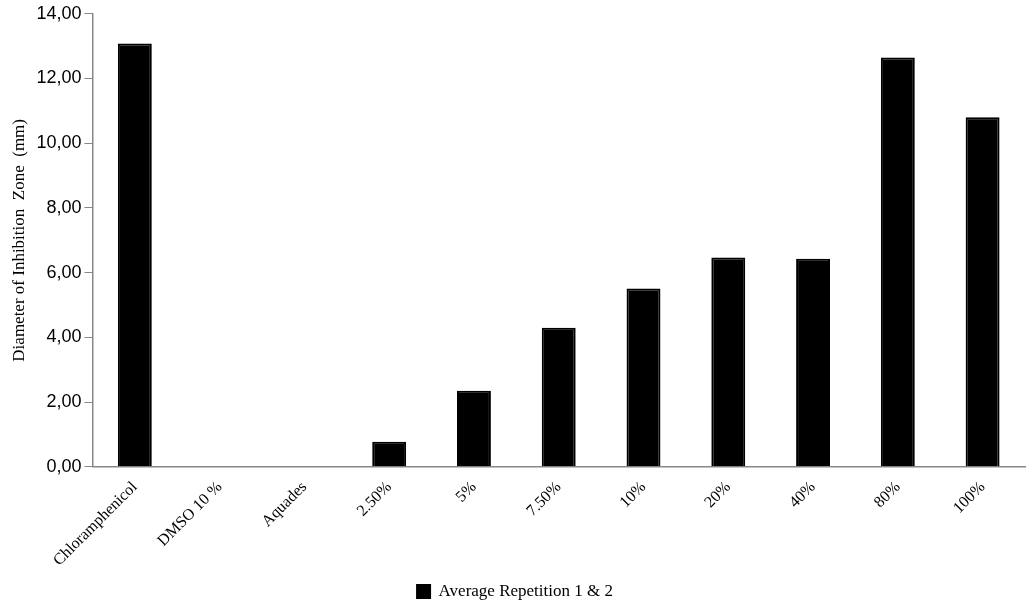  What do you see at coordinates (18, 240) in the screenshot?
I see `y-axis-title: Diameter of Inhibition Zone (mm)` at bounding box center [18, 240].